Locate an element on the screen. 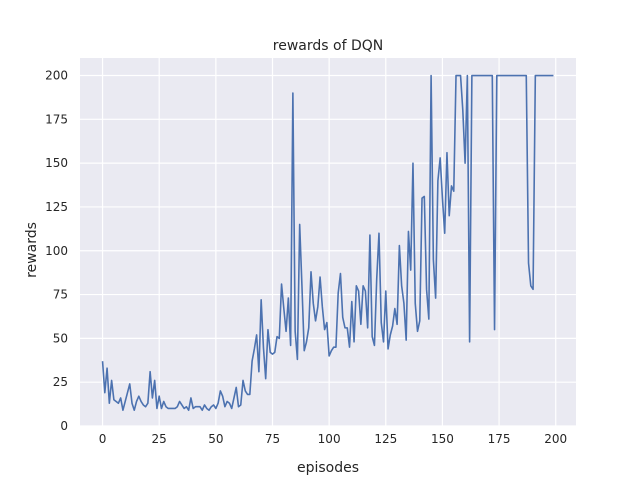 Image resolution: width=640 pixels, height=484 pixels. x-tick-label: 50 is located at coordinates (215, 439).